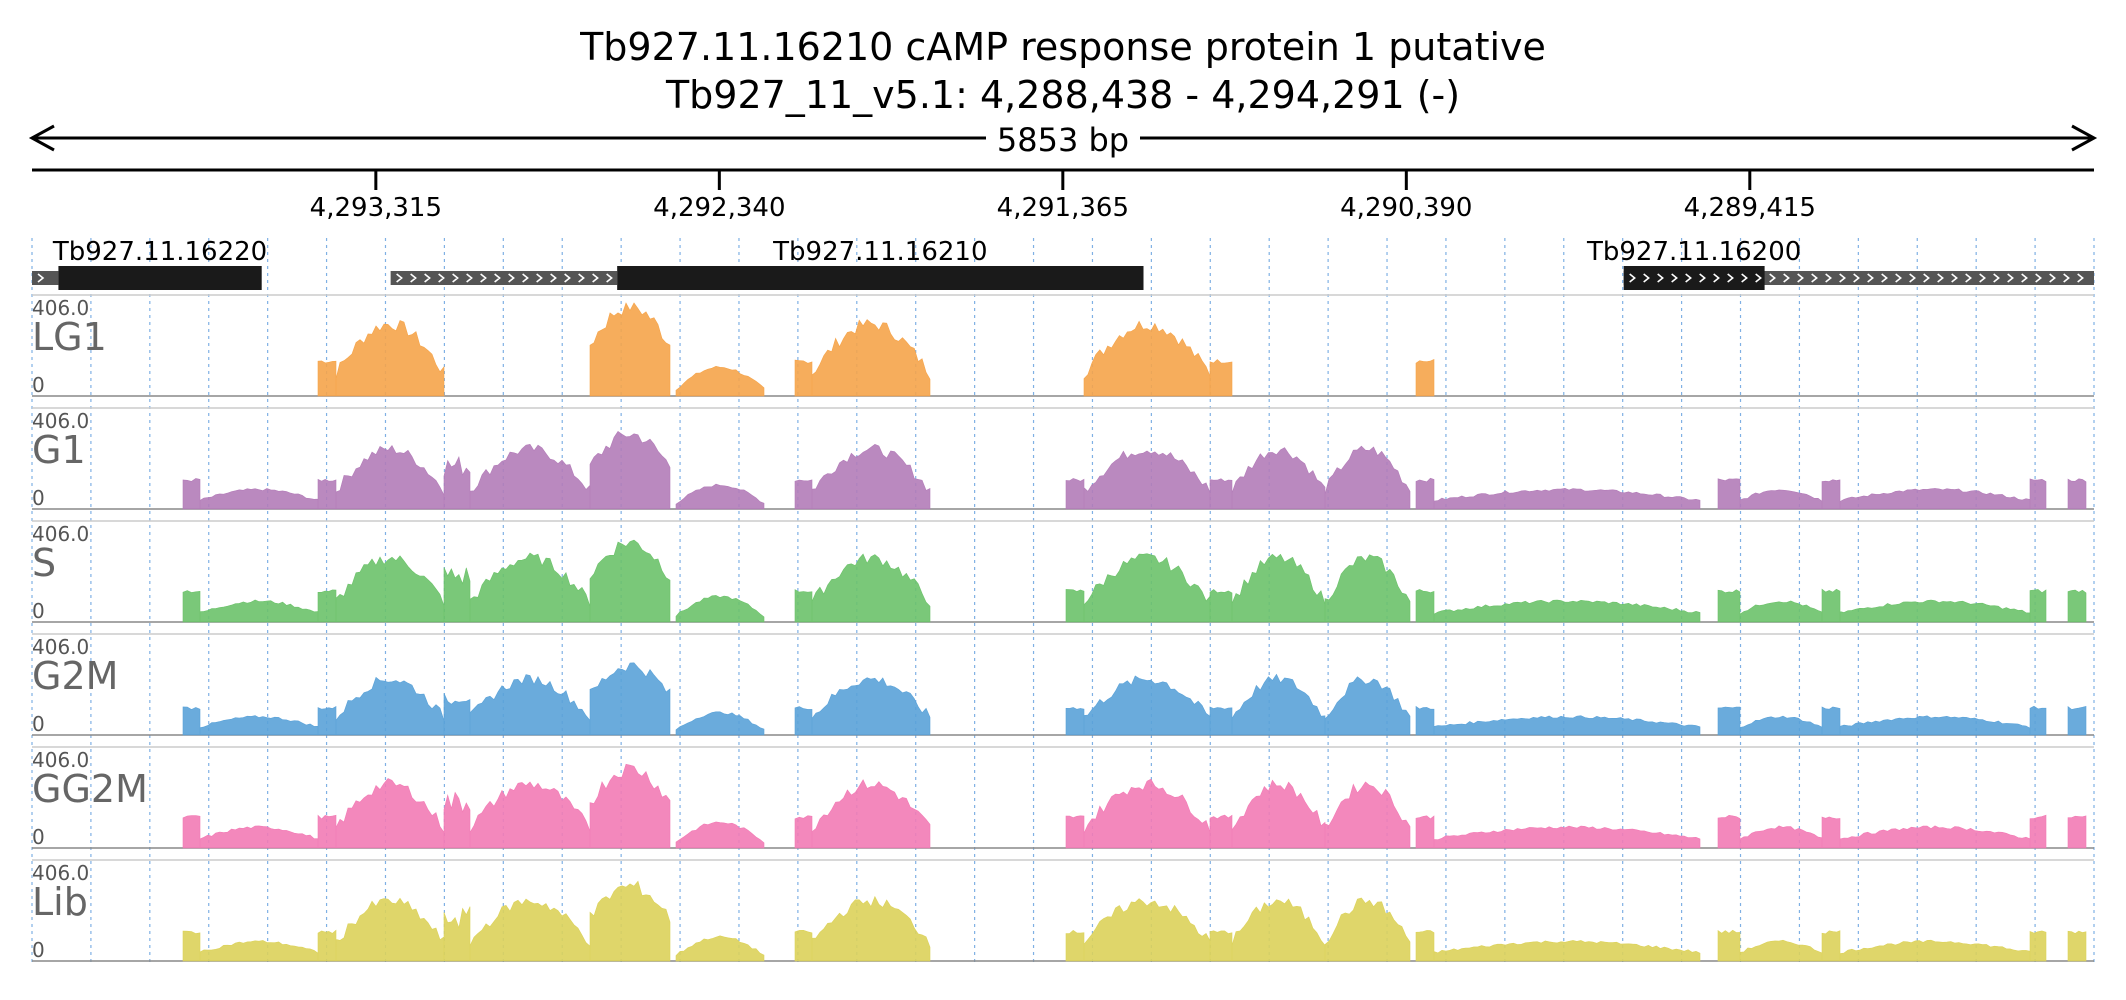  I want to click on gene-label: Tb927.11.16200, so click(1693, 252).